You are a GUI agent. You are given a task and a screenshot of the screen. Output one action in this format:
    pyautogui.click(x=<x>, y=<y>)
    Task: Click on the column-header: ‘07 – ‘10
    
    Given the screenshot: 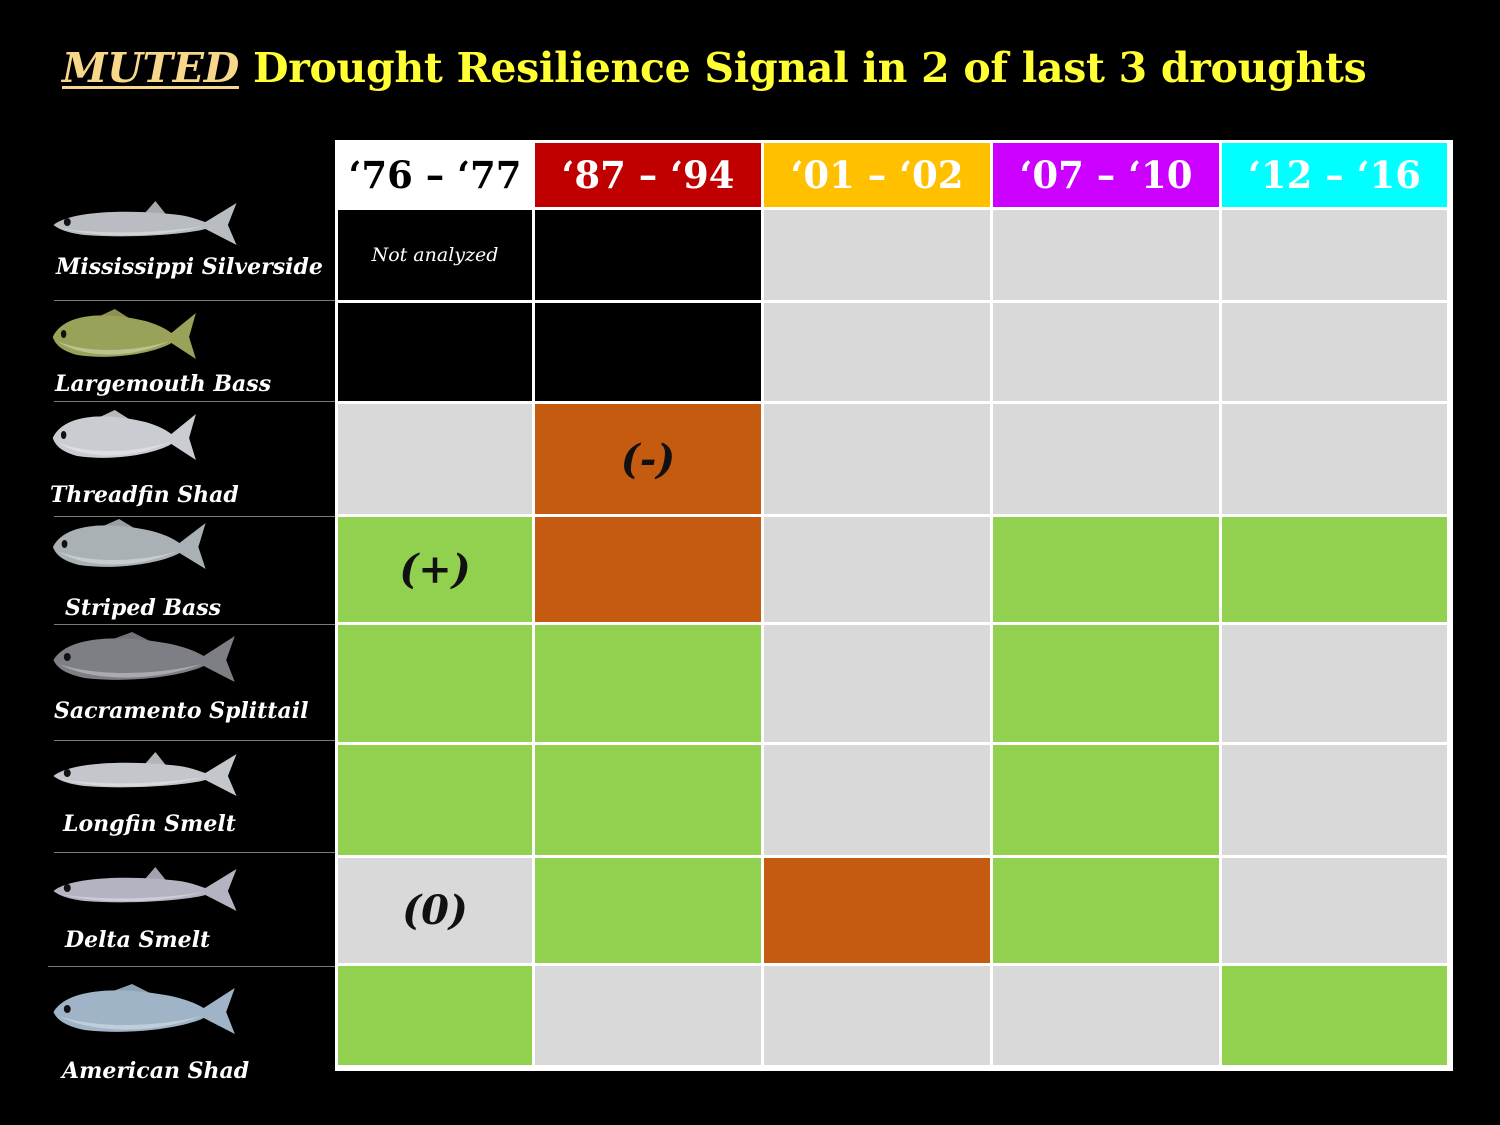 What is the action you would take?
    pyautogui.click(x=1106, y=175)
    